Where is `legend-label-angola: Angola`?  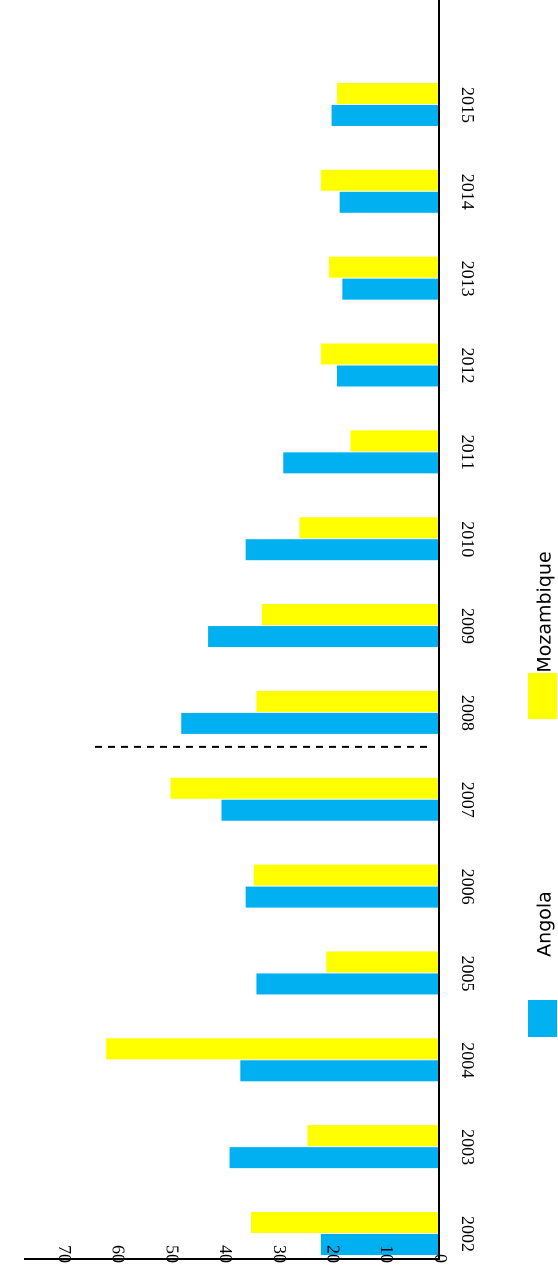 legend-label-angola: Angola is located at coordinates (545, 924).